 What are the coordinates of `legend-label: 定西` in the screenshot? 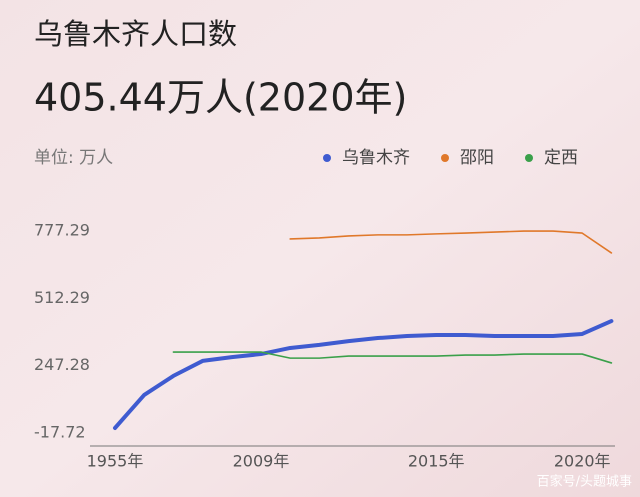 It's located at (561, 158).